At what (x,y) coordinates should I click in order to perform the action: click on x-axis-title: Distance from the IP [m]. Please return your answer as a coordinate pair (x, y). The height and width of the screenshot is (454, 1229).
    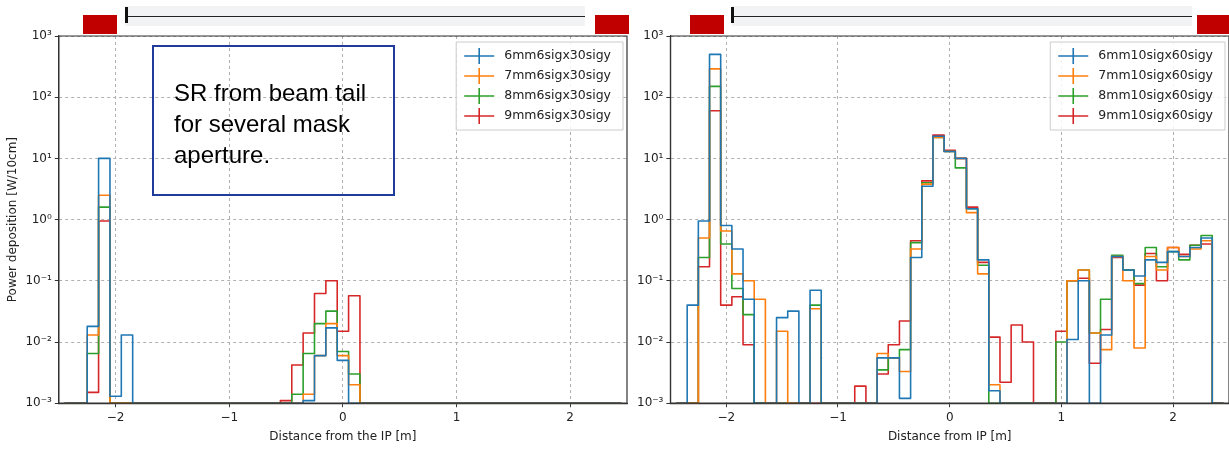
    Looking at the image, I should click on (343, 435).